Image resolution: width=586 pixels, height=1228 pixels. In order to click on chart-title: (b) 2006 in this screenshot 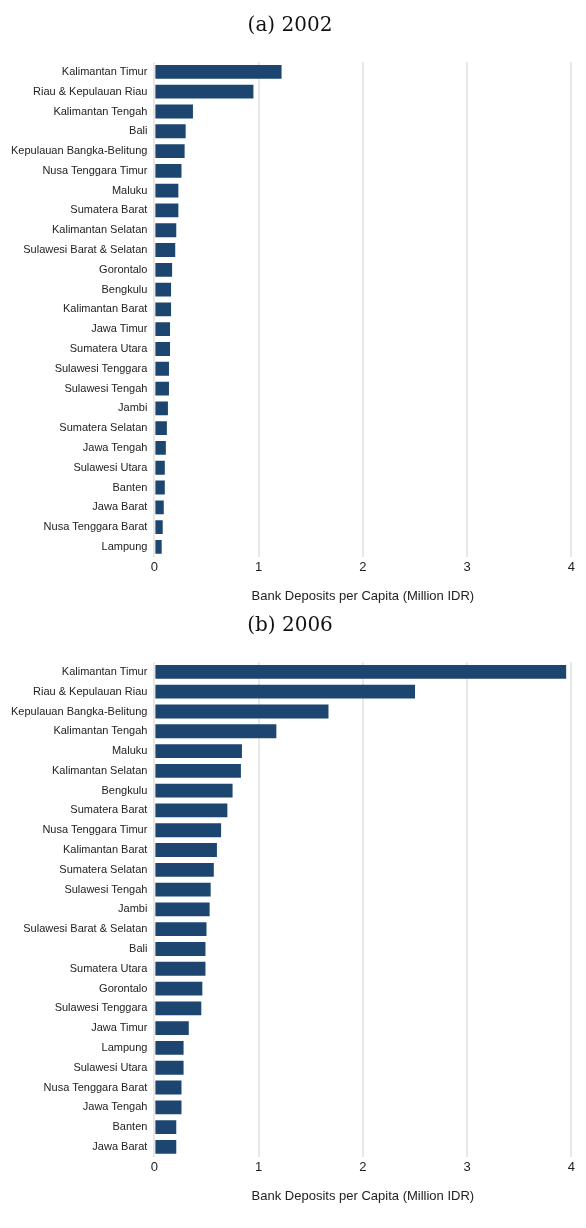, I will do `click(290, 624)`.